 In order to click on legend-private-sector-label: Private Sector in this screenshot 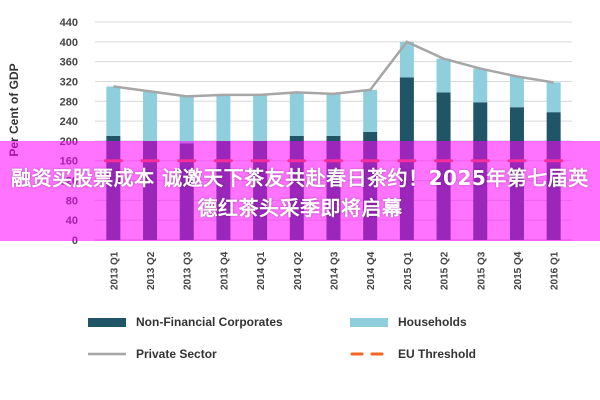, I will do `click(176, 354)`.